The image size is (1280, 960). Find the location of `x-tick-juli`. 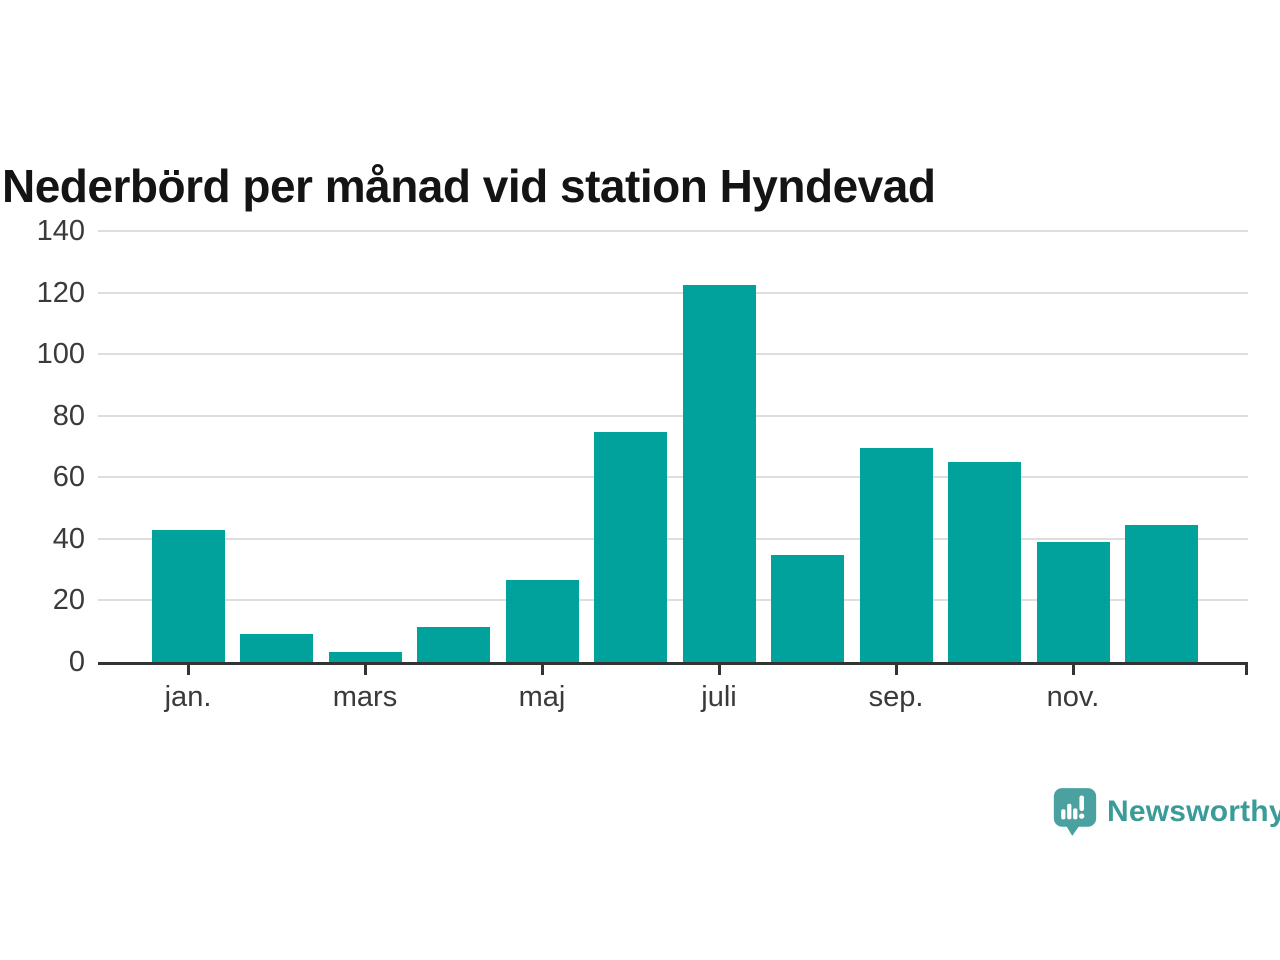

x-tick-juli is located at coordinates (719, 670).